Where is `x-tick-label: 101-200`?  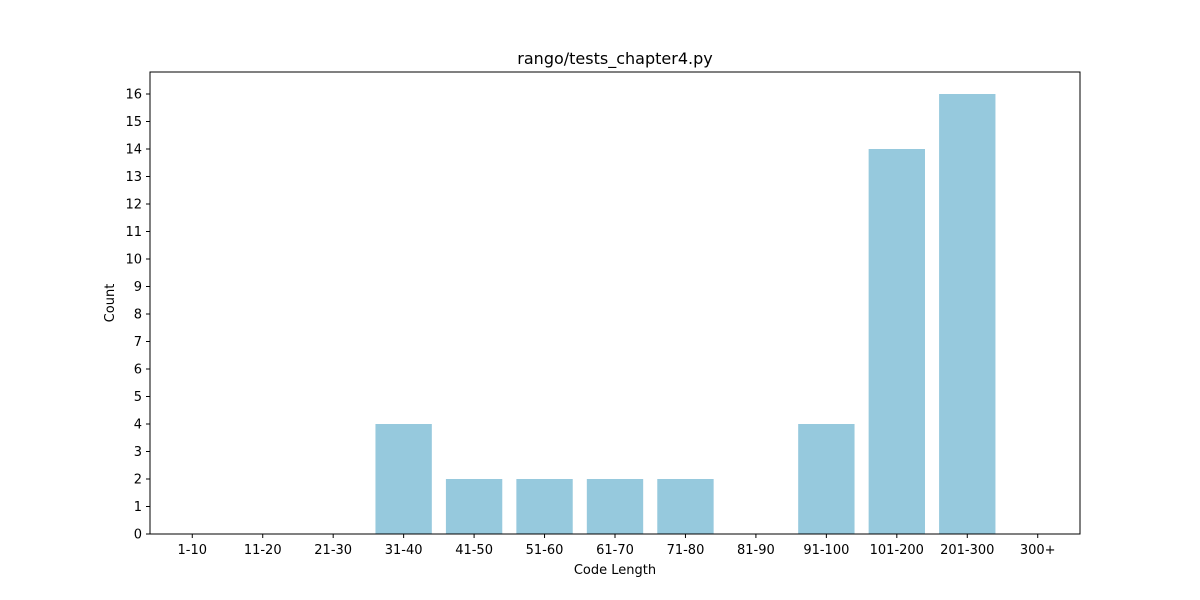 x-tick-label: 101-200 is located at coordinates (897, 550).